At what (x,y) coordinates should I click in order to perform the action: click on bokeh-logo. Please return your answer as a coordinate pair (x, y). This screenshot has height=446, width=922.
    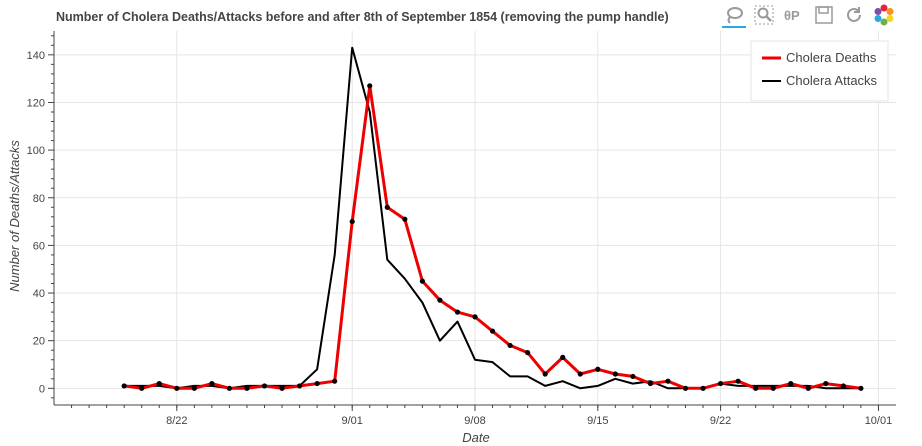
    Looking at the image, I should click on (884, 16).